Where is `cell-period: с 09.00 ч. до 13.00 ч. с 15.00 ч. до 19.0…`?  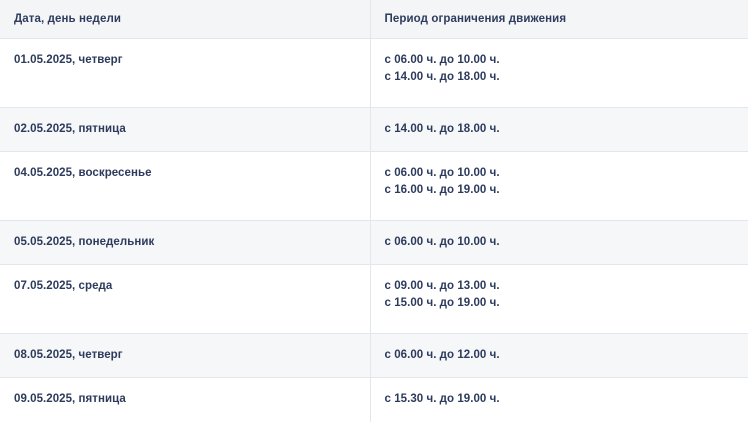 cell-period: с 09.00 ч. до 13.00 ч. с 15.00 ч. до 19.0… is located at coordinates (559, 299).